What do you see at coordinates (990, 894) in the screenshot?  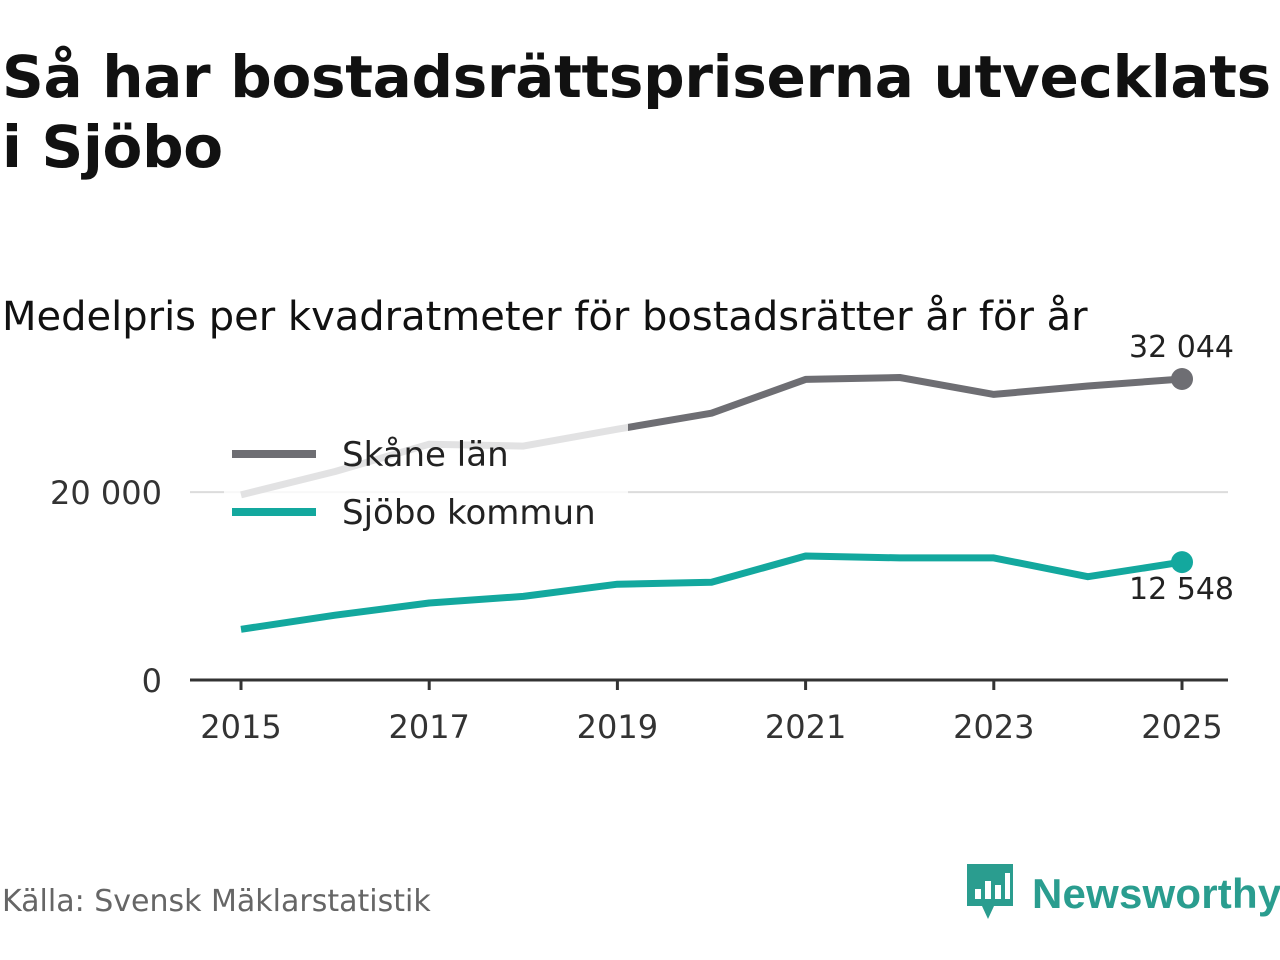 I see `newsworthy-logo-icon` at bounding box center [990, 894].